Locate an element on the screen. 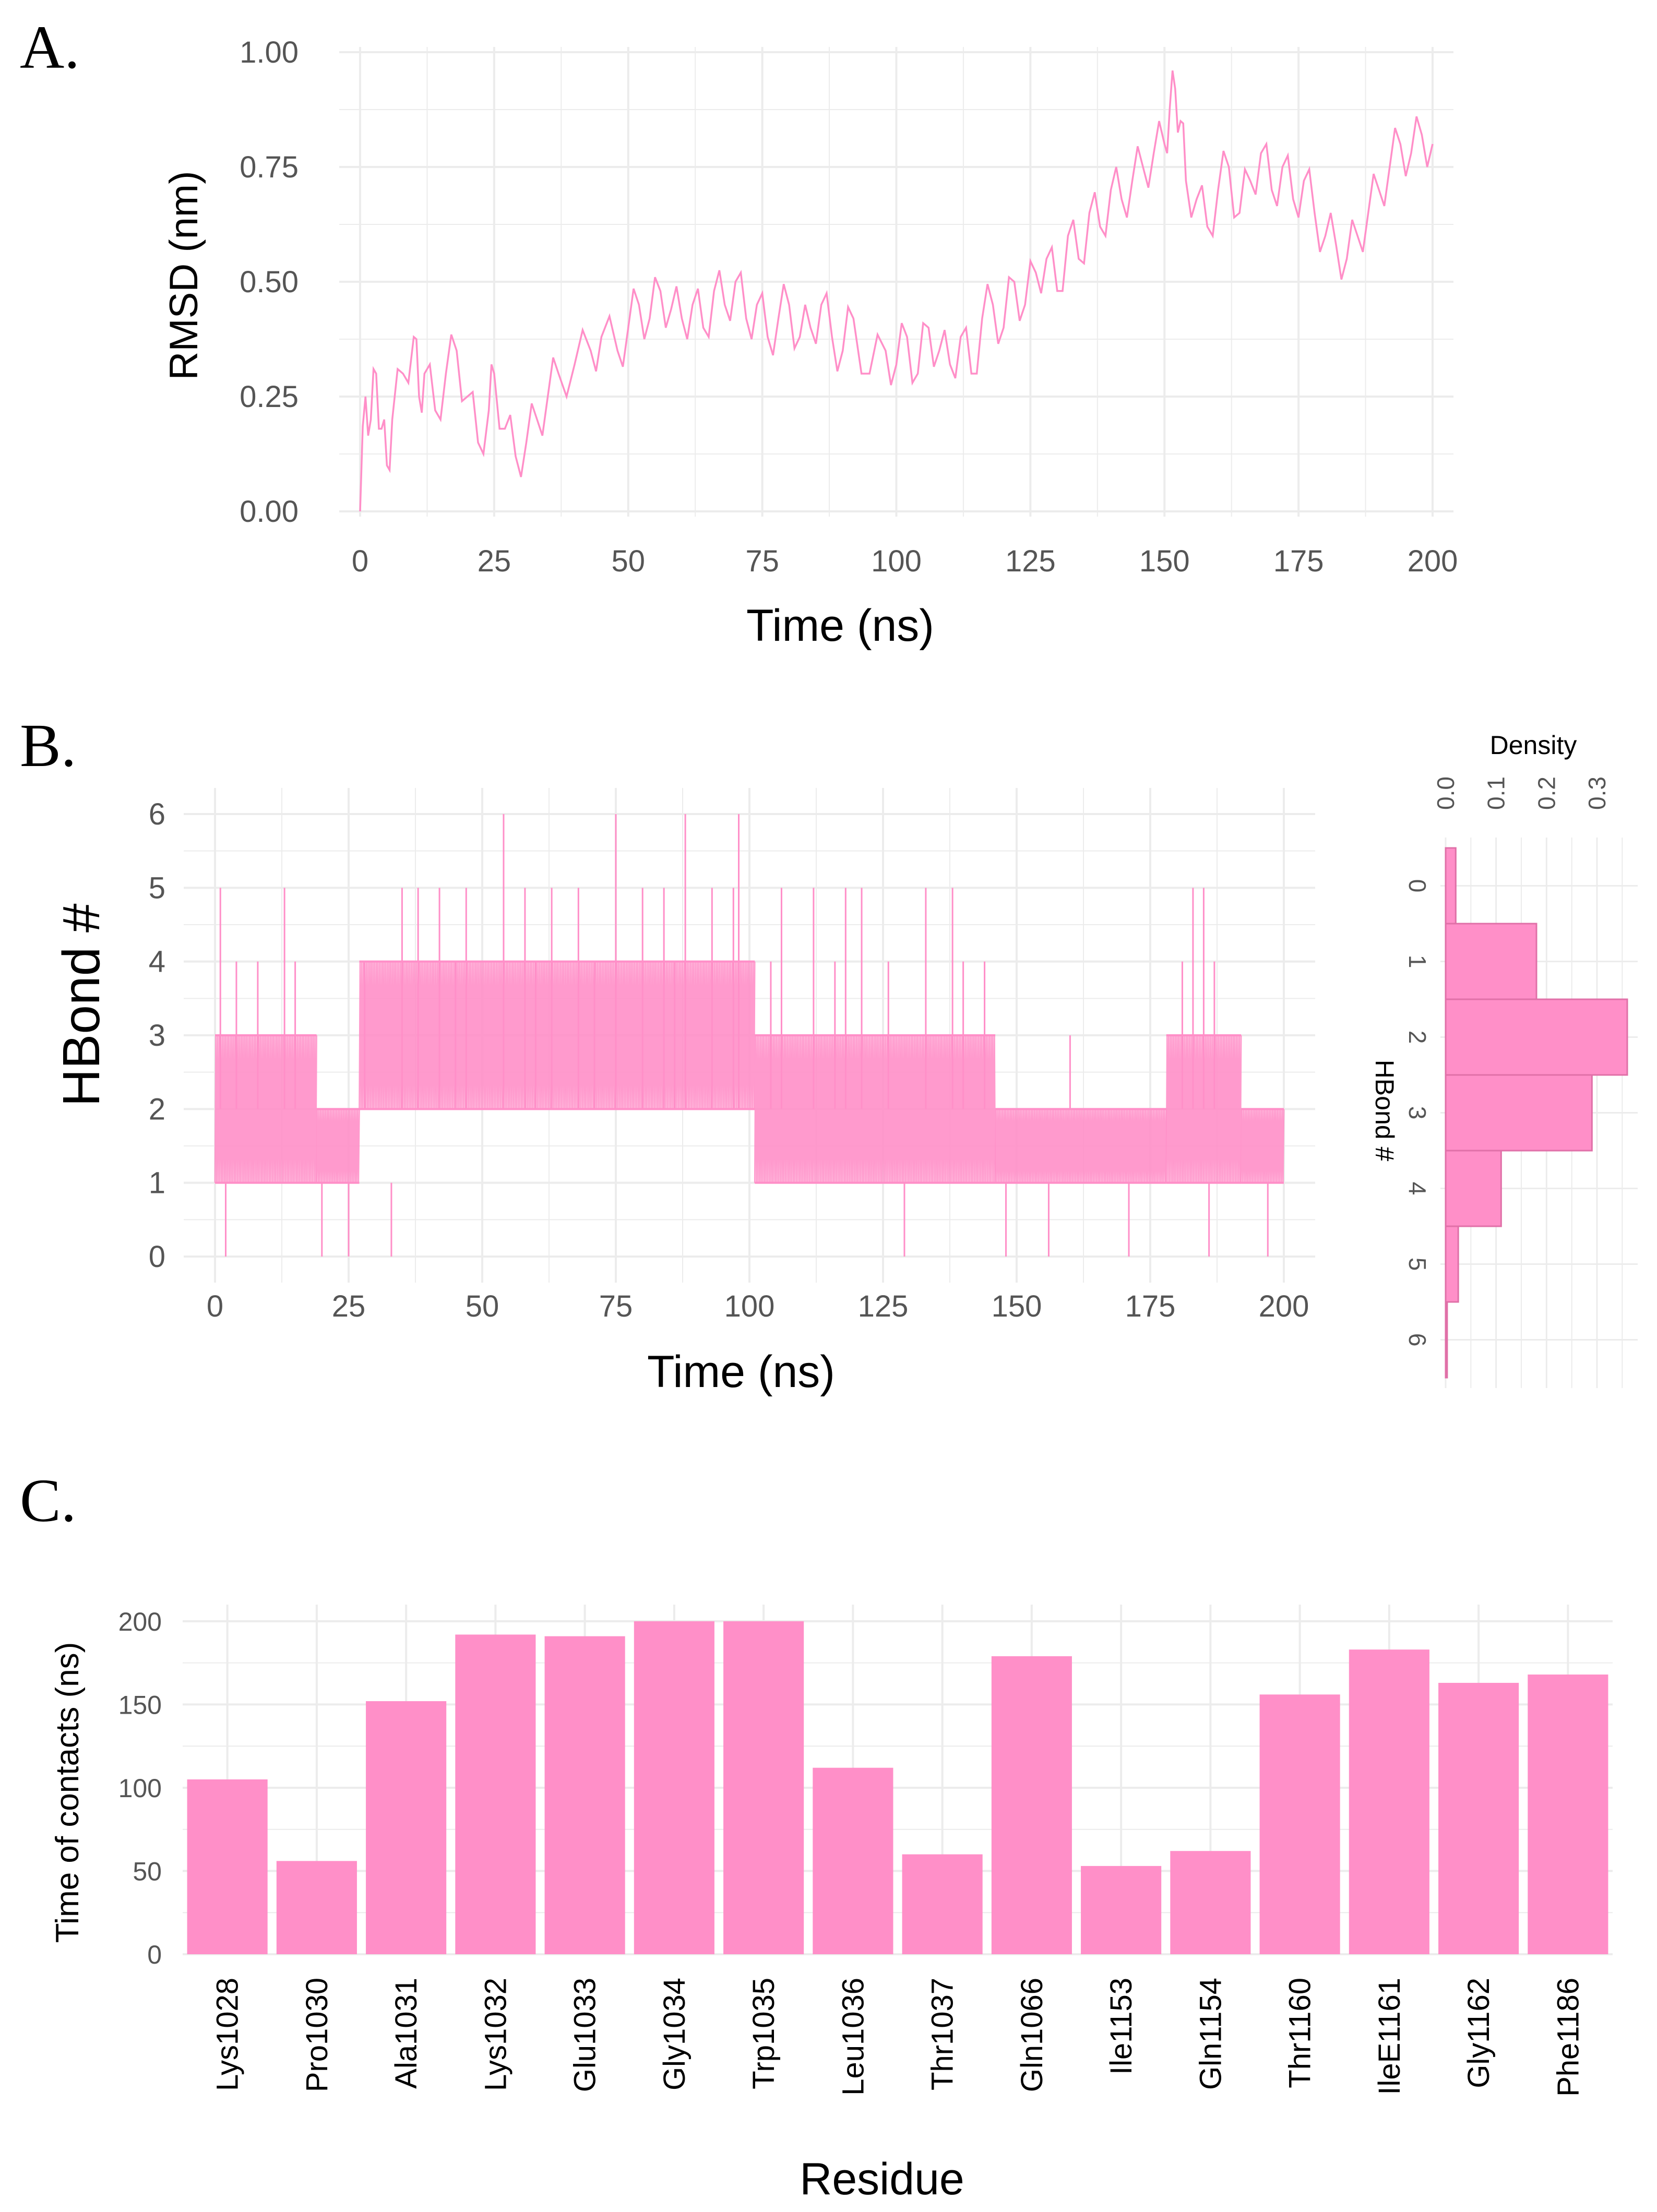 This screenshot has height=2212, width=1657. panel-a-gridlines is located at coordinates (896, 282).